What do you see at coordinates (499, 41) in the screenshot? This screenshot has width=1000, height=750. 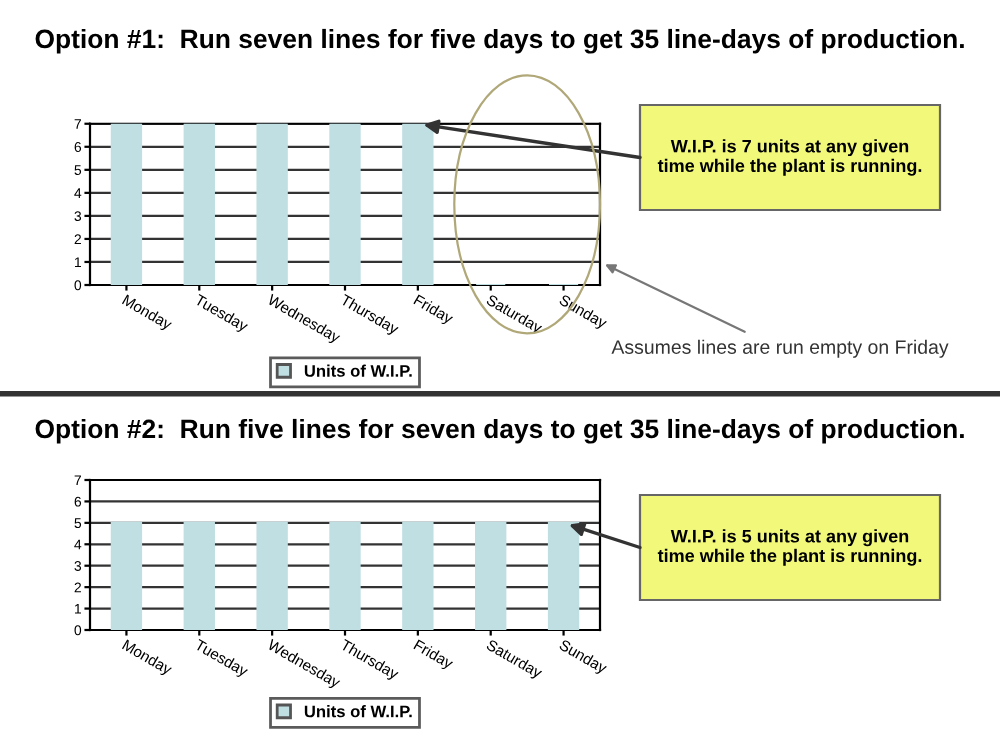 I see `chart-title: Option #1: Run seven lines for five days to get 35 line-days of production.` at bounding box center [499, 41].